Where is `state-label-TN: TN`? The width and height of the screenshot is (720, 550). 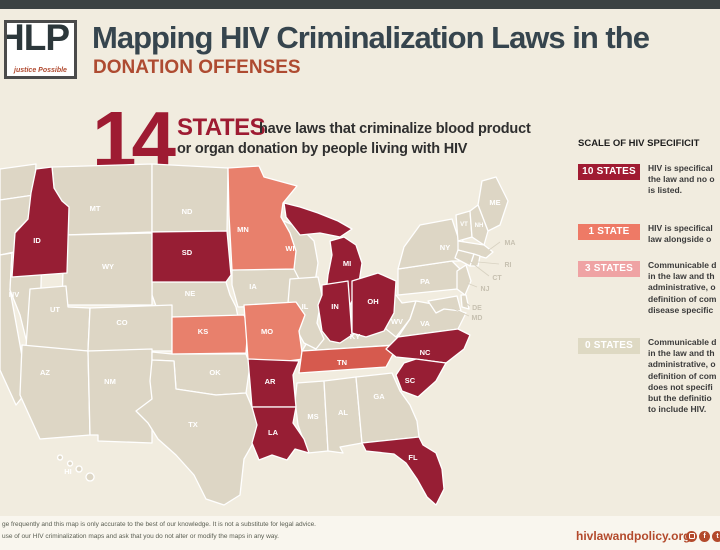
state-label-TN: TN is located at coordinates (342, 362).